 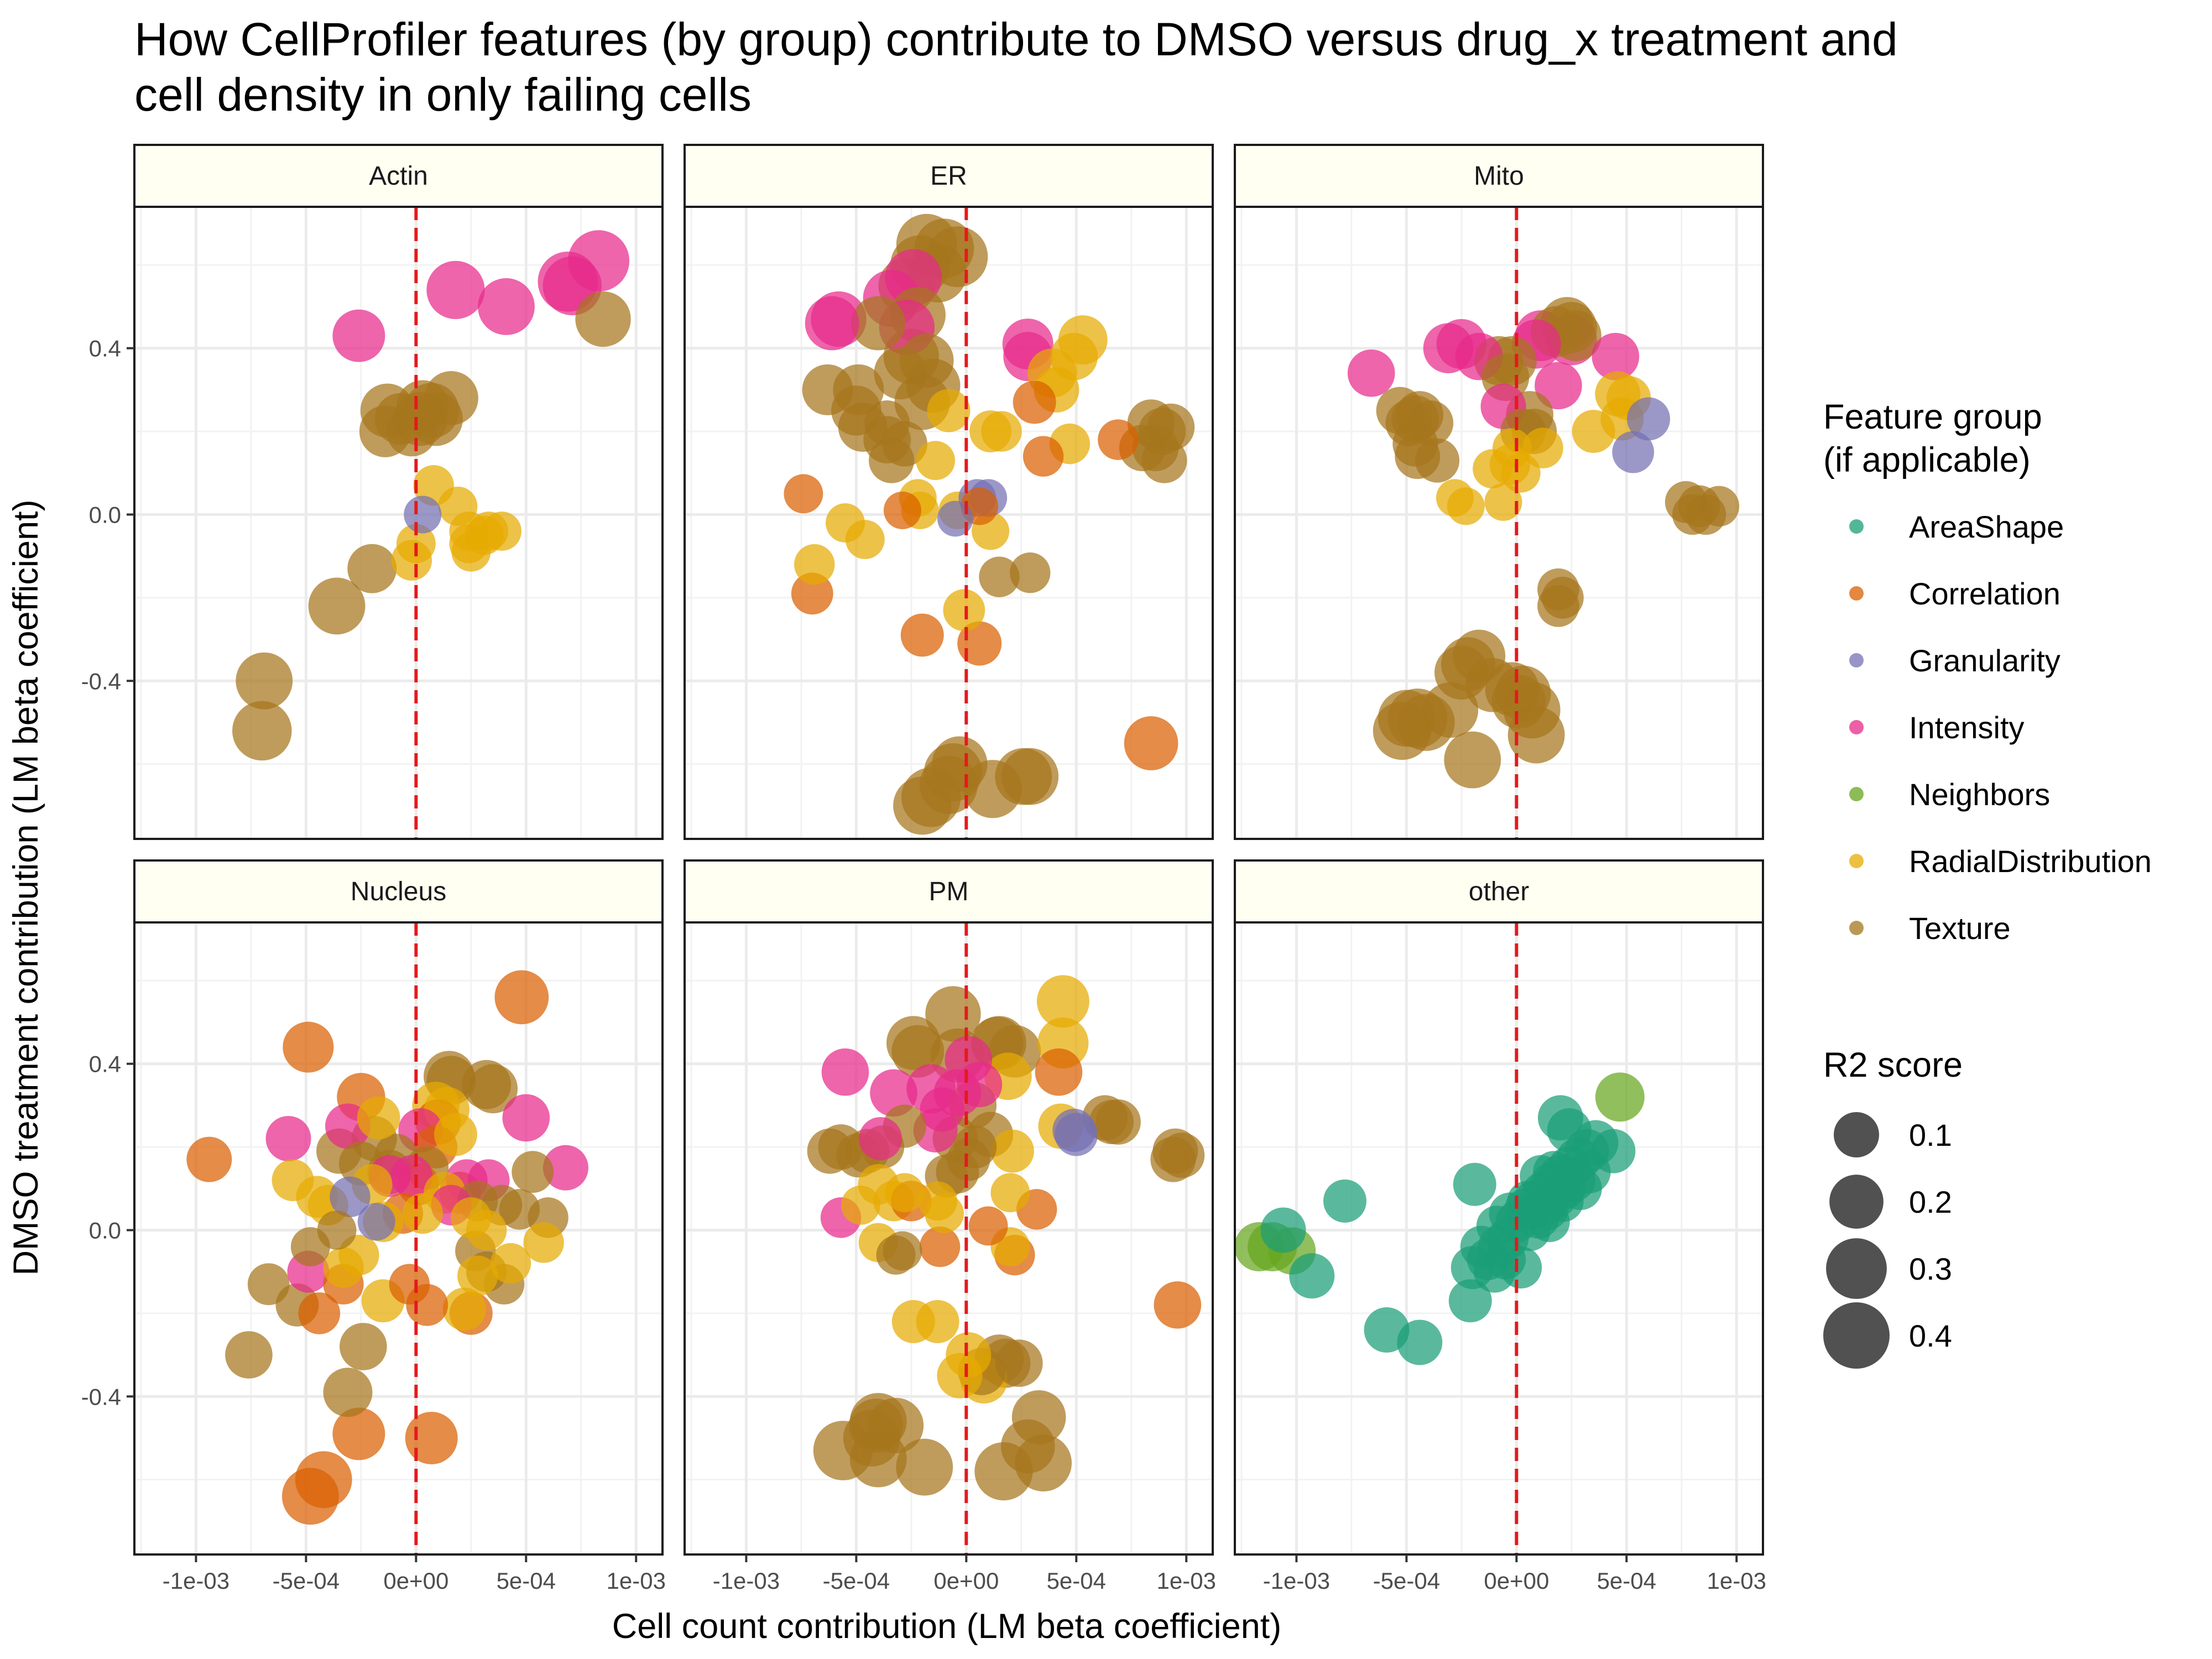 I want to click on x-tick-label: -5e-04, so click(x=857, y=1581).